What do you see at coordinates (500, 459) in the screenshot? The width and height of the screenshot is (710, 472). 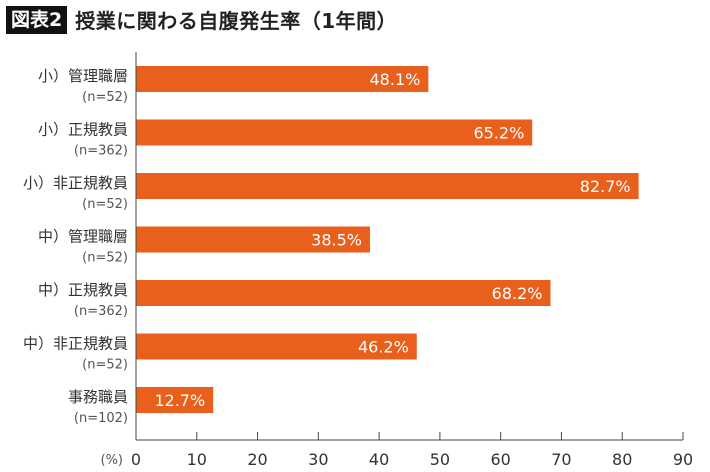 I see `x-tick-label: 60` at bounding box center [500, 459].